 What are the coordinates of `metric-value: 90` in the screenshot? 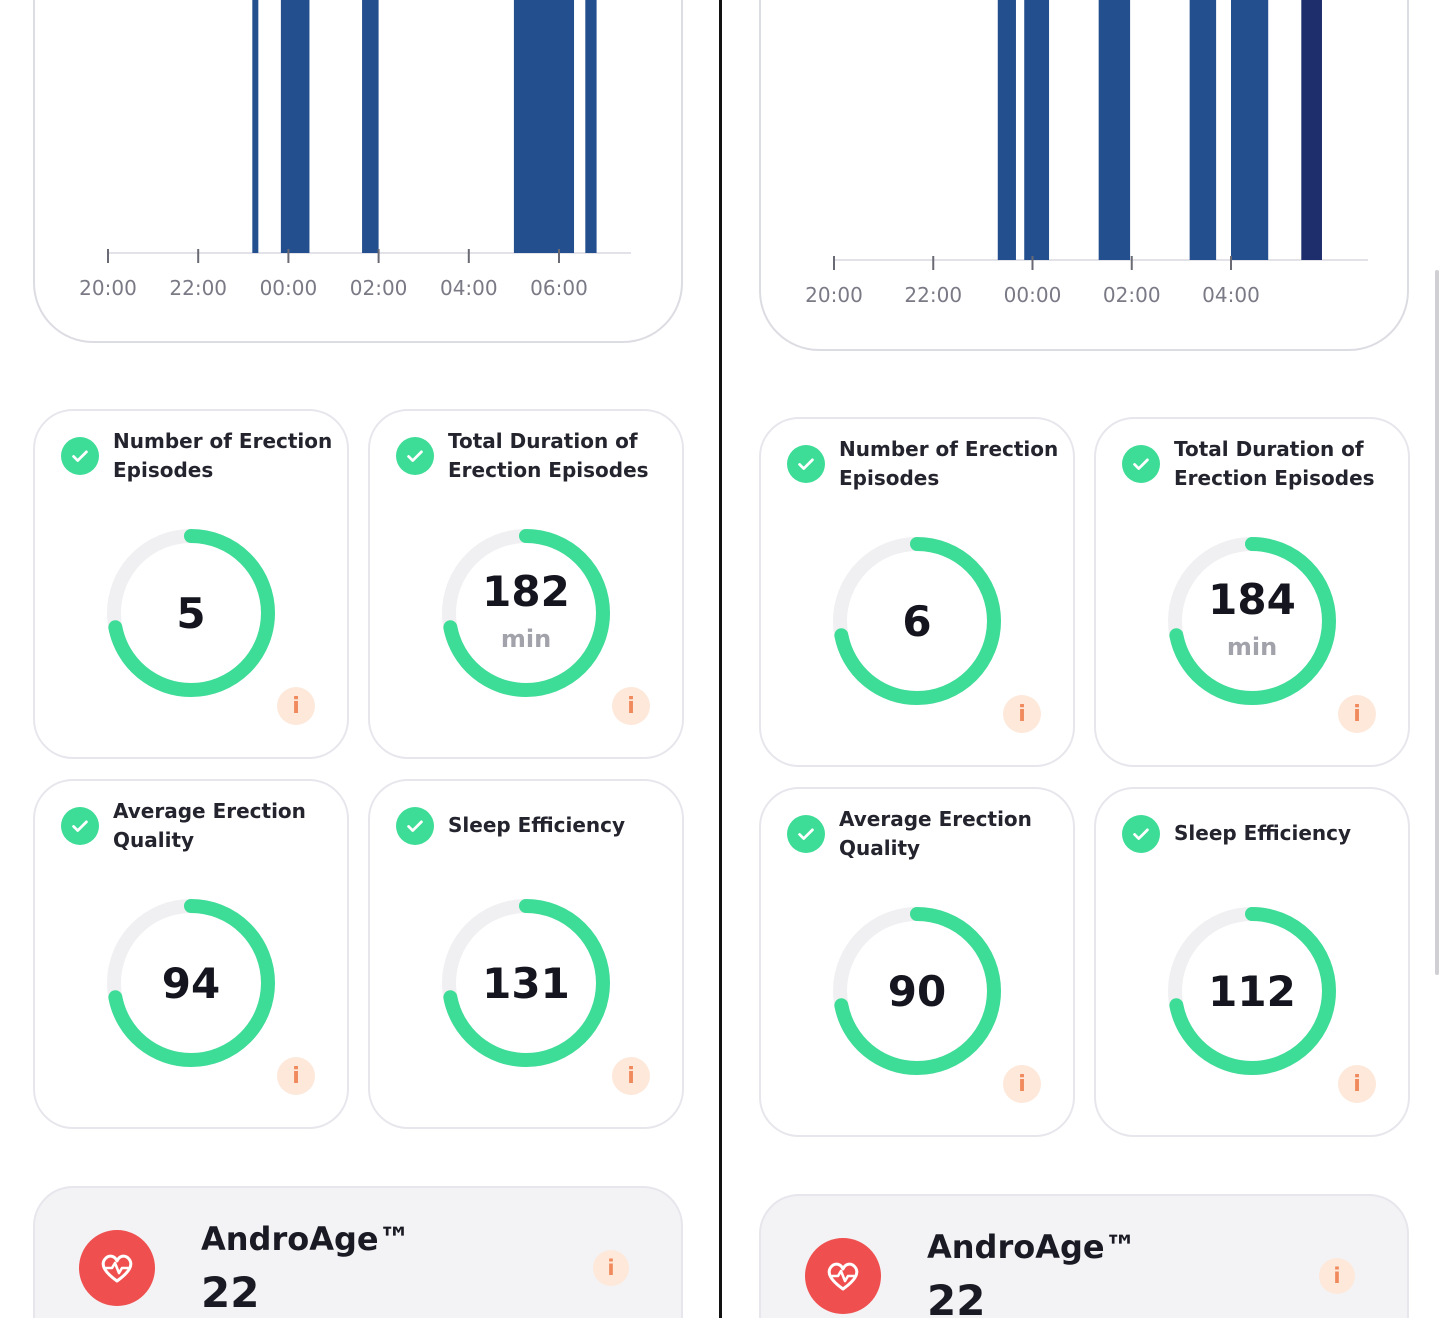 It's located at (917, 991).